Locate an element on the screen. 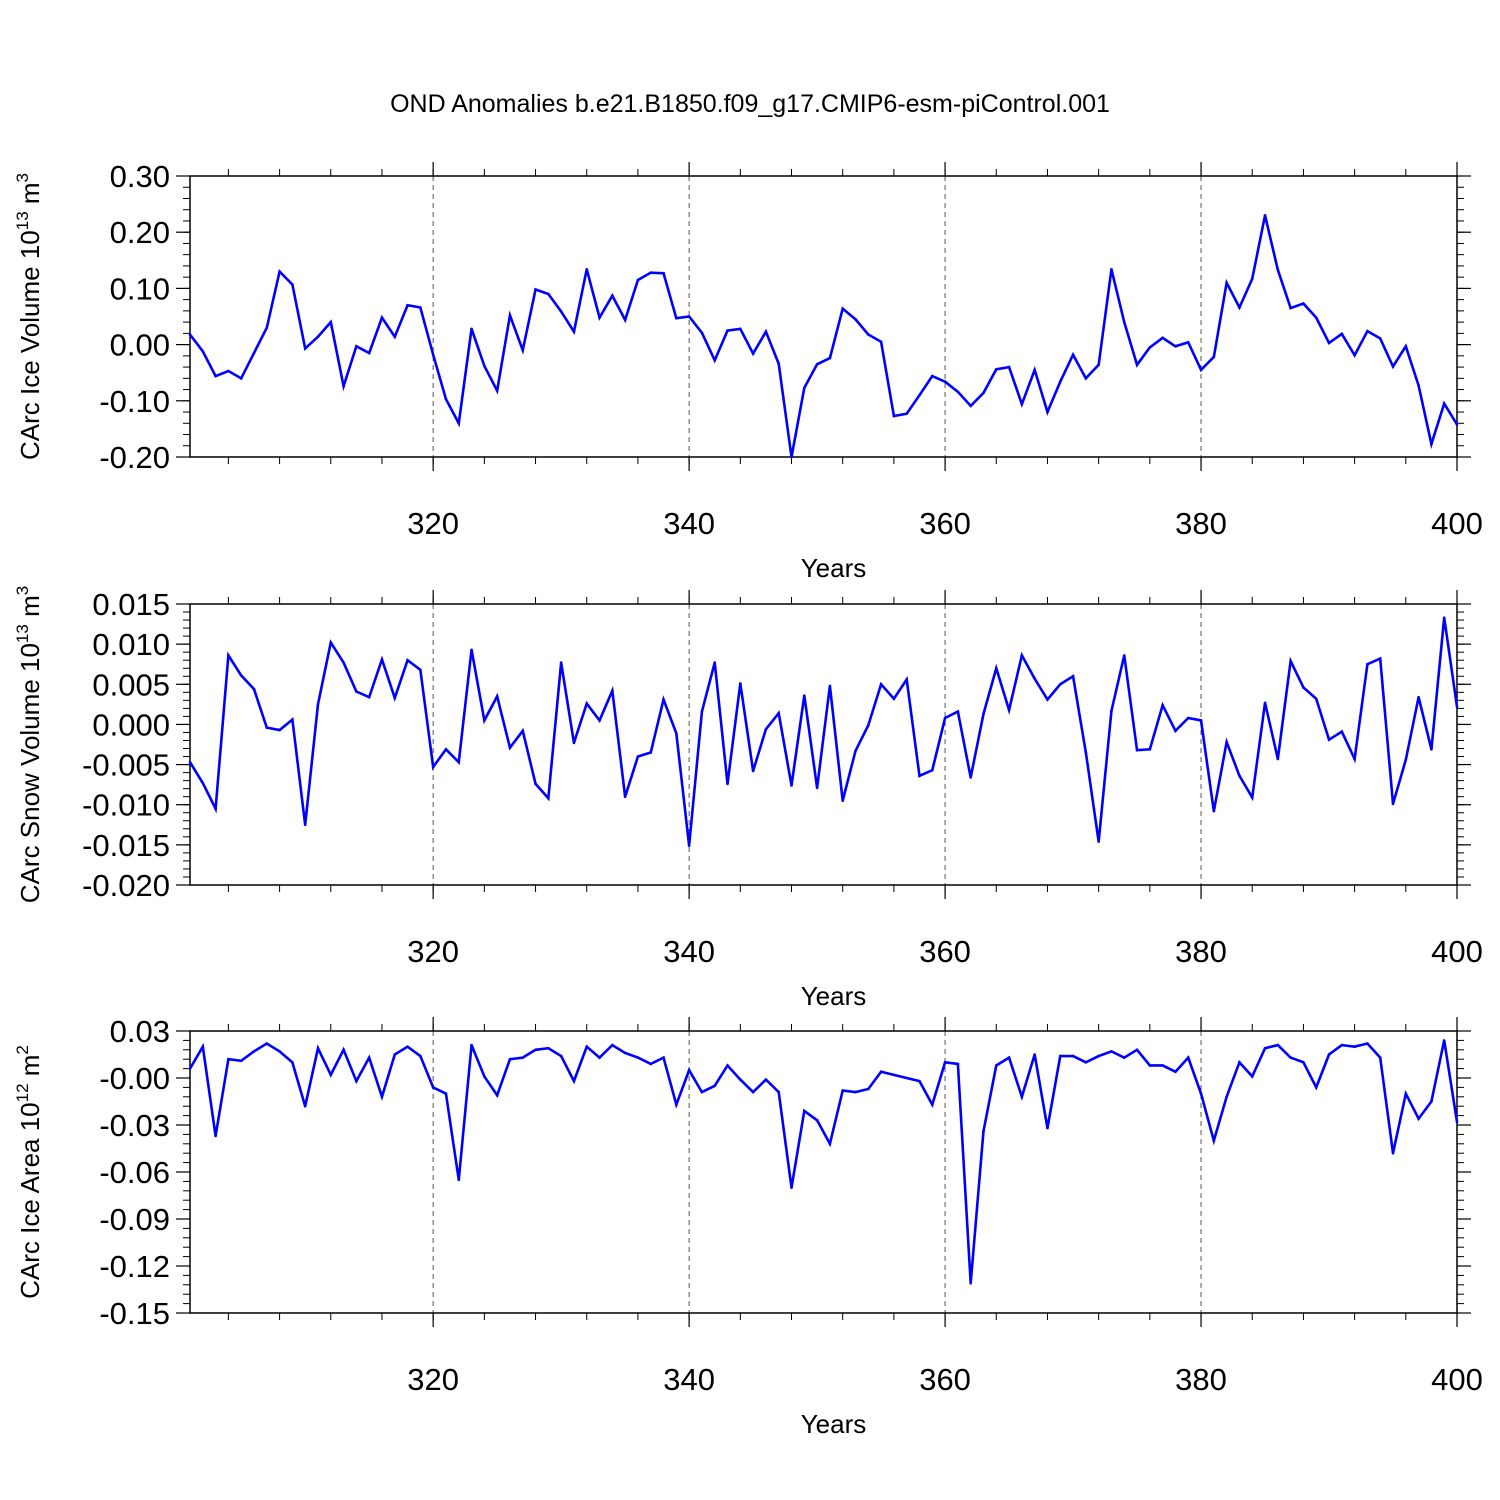 The height and width of the screenshot is (1500, 1500). x-tick-label: 360 is located at coordinates (945, 951).